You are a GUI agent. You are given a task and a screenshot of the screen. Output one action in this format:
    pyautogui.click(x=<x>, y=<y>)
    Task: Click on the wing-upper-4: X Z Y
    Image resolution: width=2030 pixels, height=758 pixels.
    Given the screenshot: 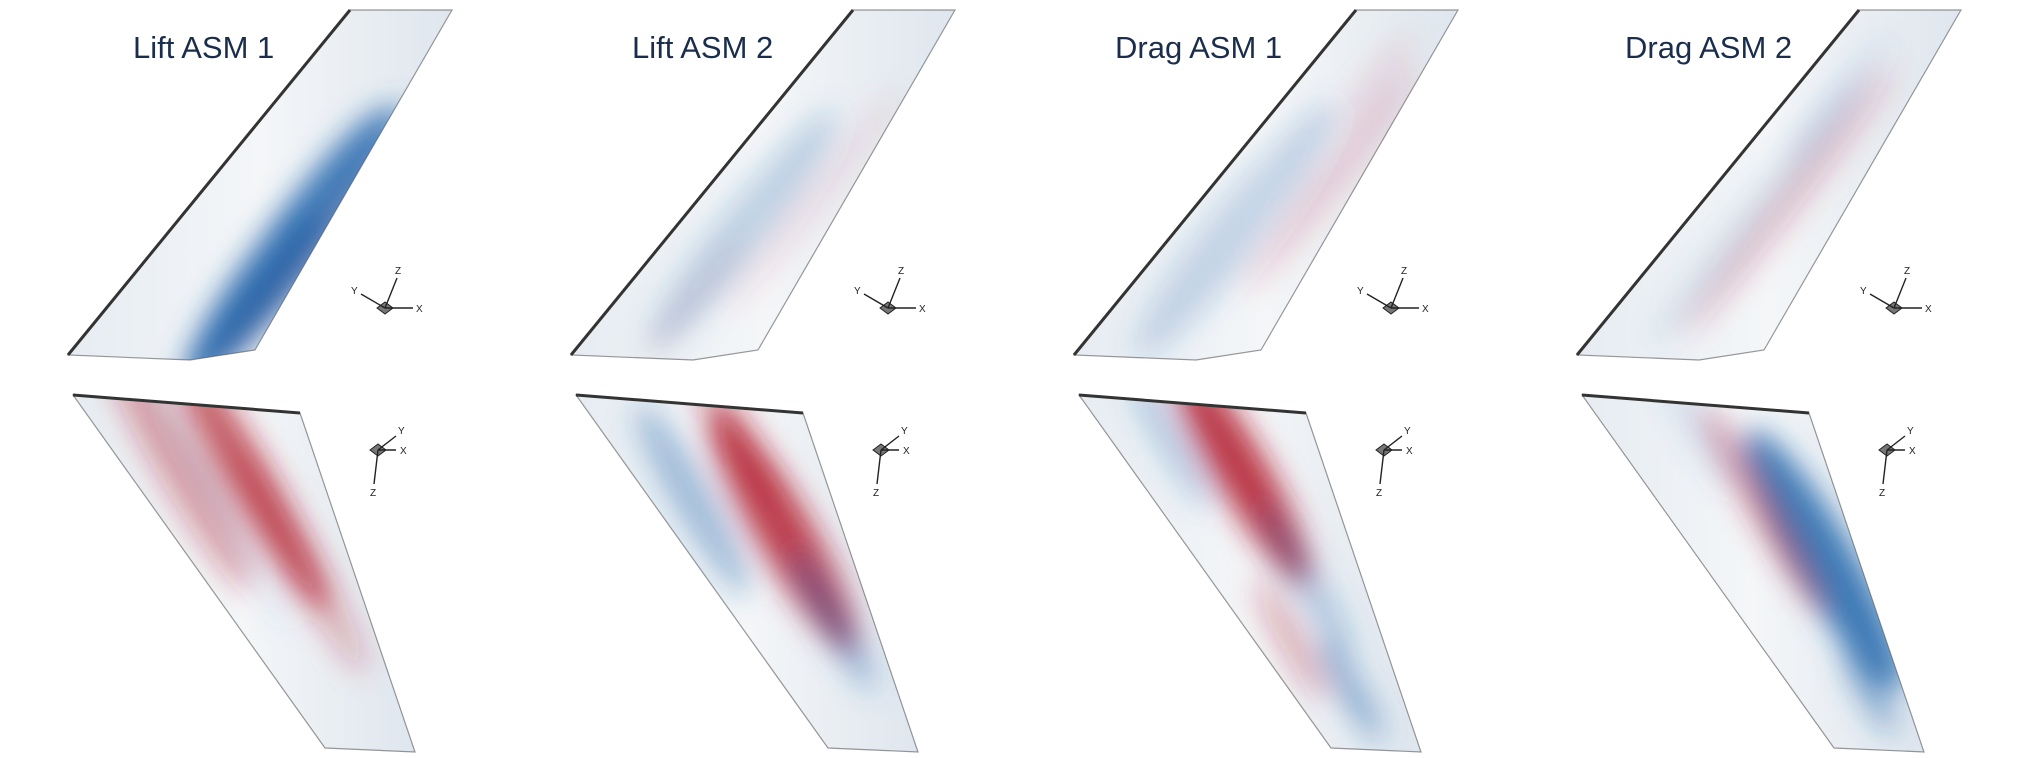 What is the action you would take?
    pyautogui.click(x=1769, y=185)
    